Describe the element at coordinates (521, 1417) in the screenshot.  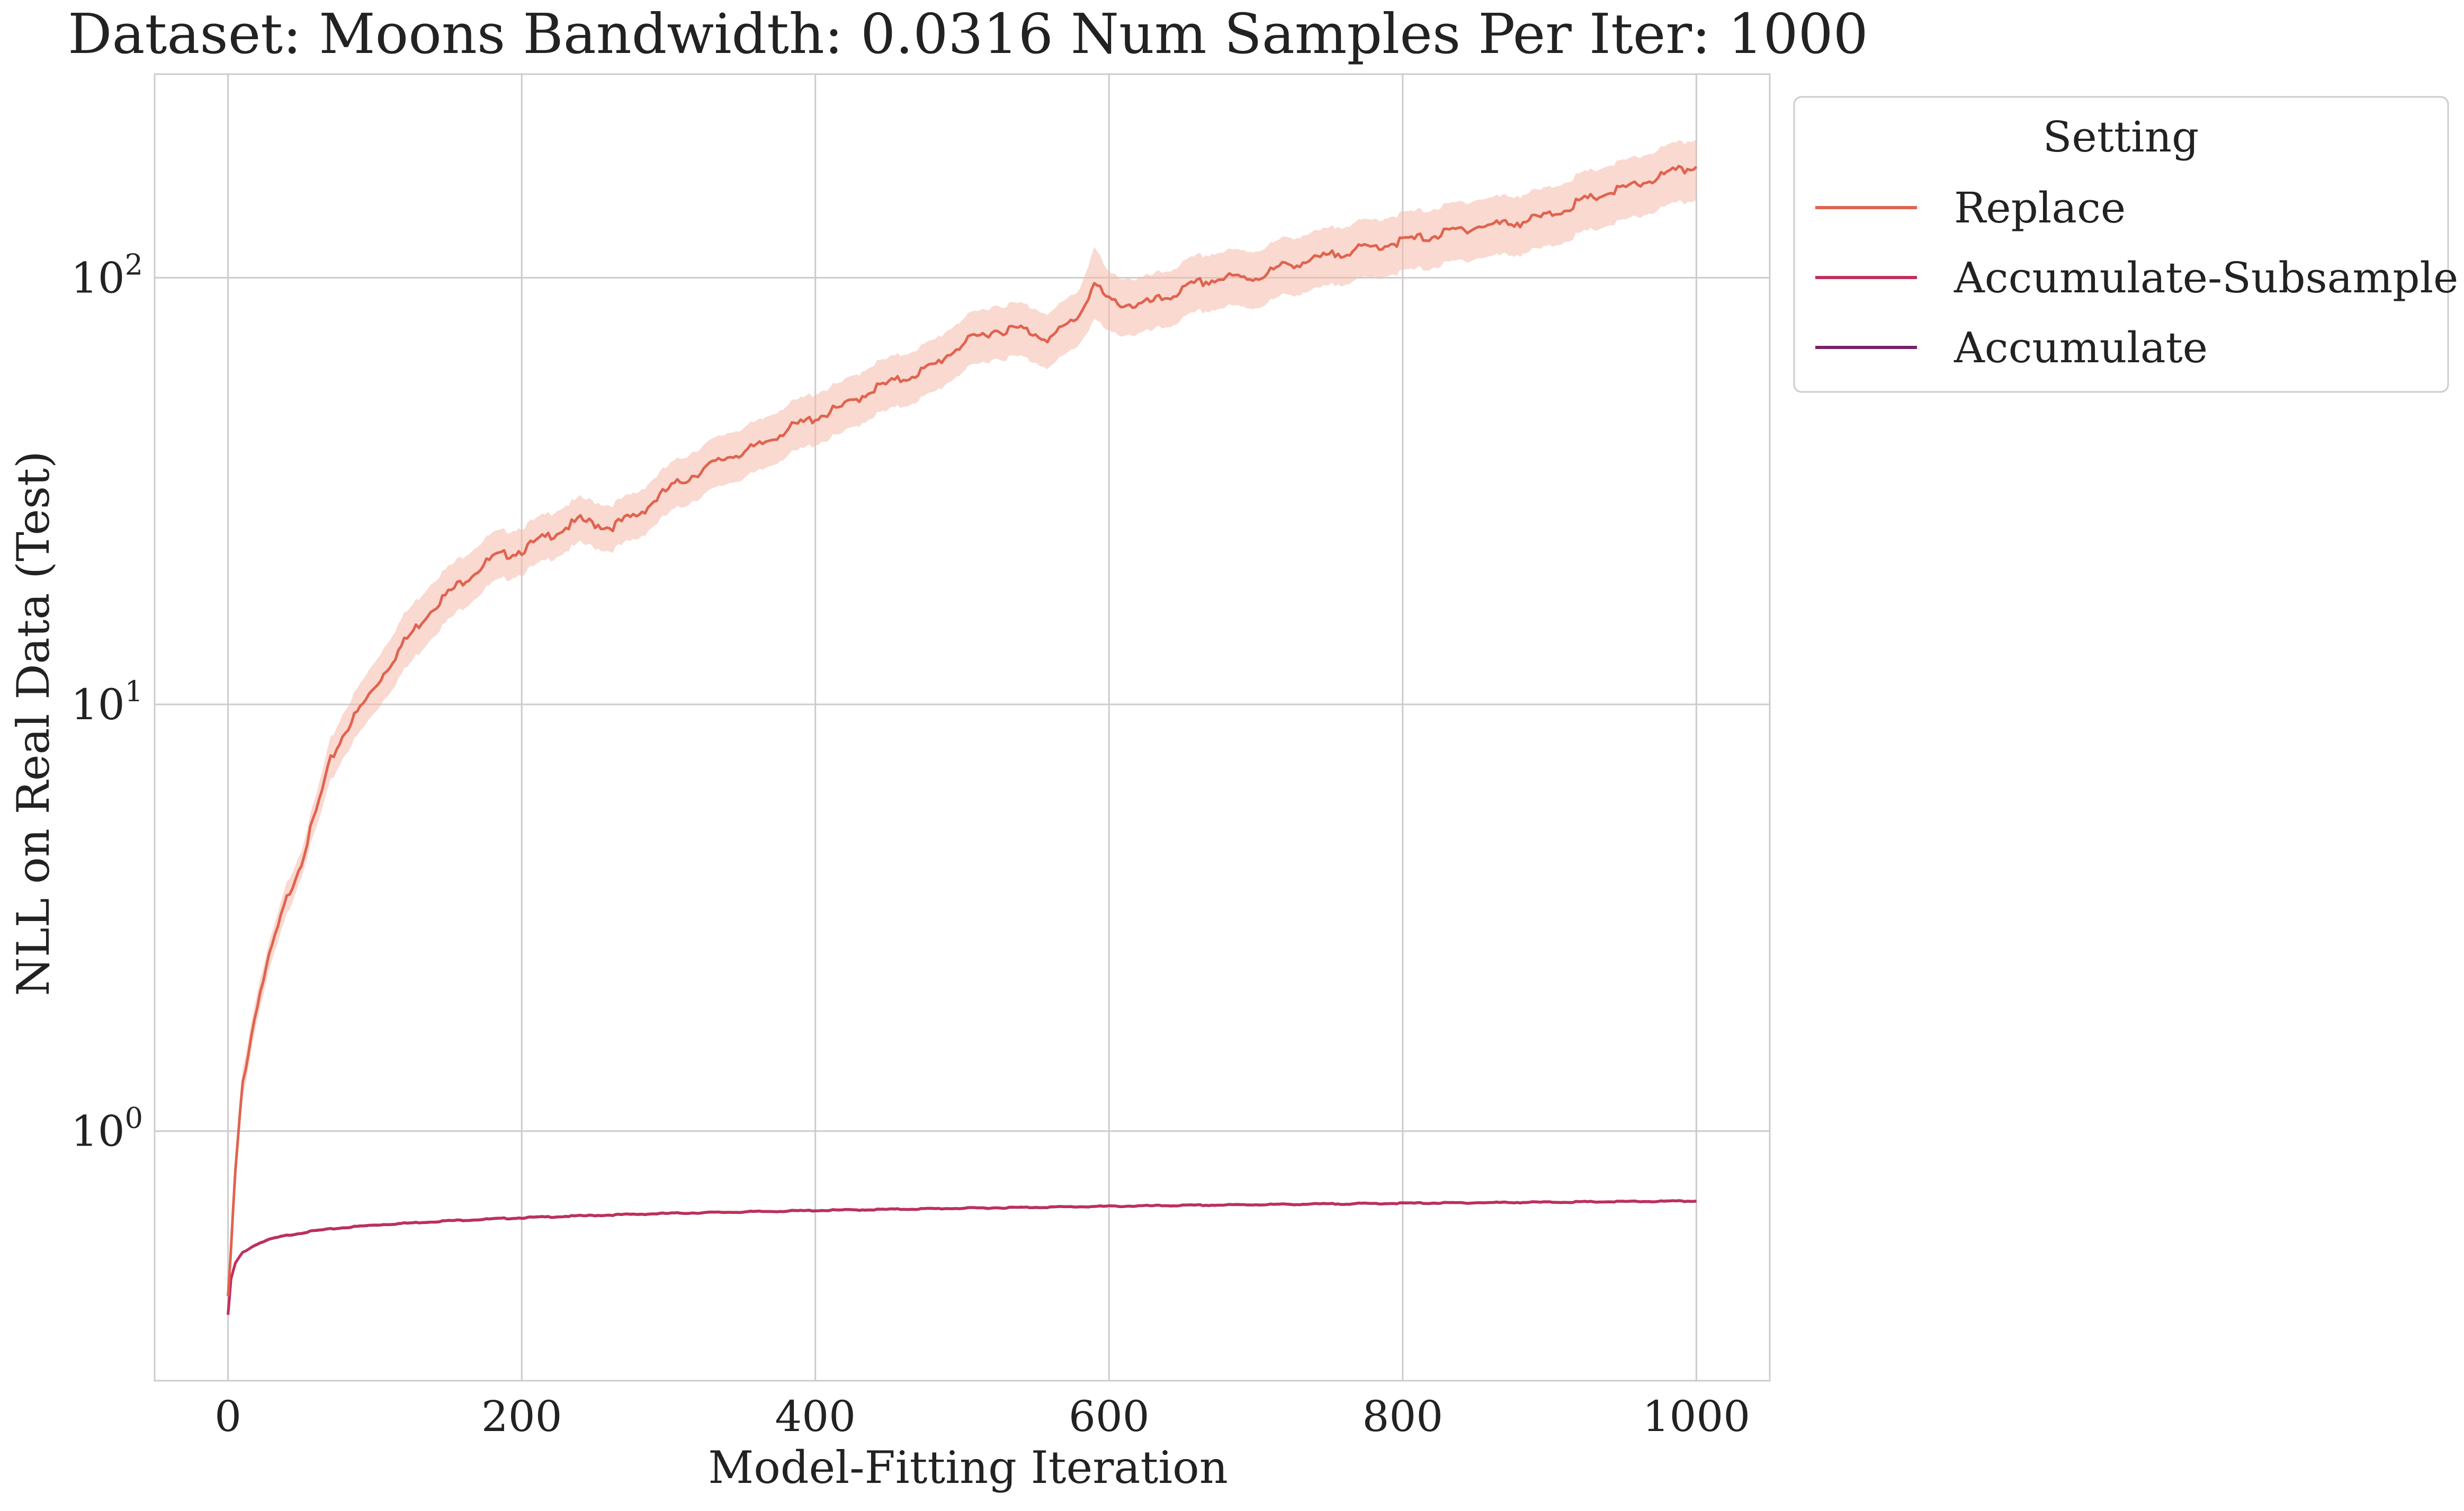
I see `x-tick-label: 200` at that location.